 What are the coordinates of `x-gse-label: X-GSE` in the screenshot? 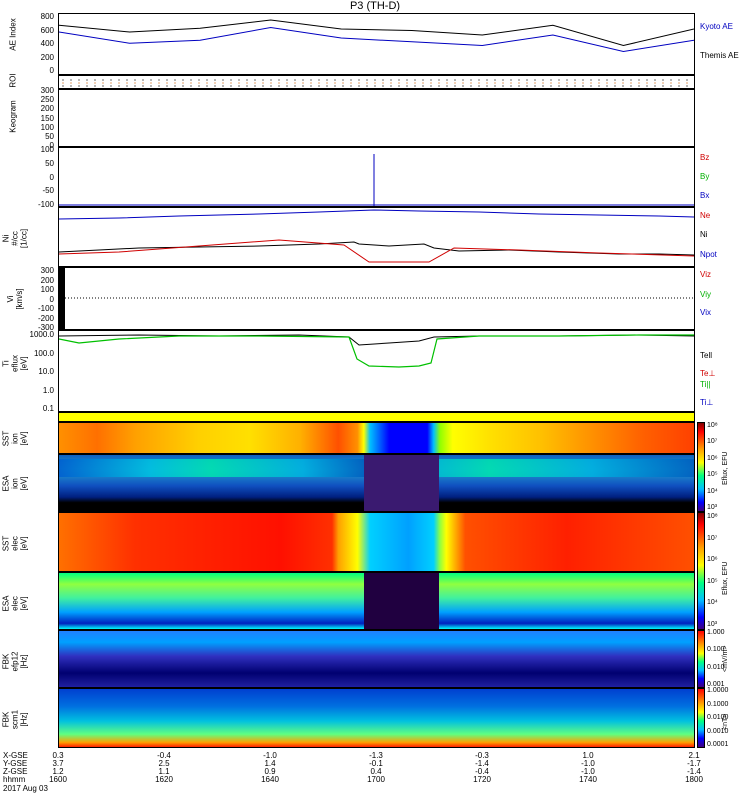 It's located at (15, 755).